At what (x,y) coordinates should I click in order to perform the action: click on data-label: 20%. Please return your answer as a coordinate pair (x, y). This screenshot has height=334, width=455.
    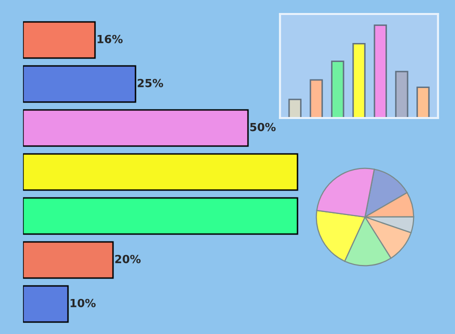
    Looking at the image, I should click on (128, 259).